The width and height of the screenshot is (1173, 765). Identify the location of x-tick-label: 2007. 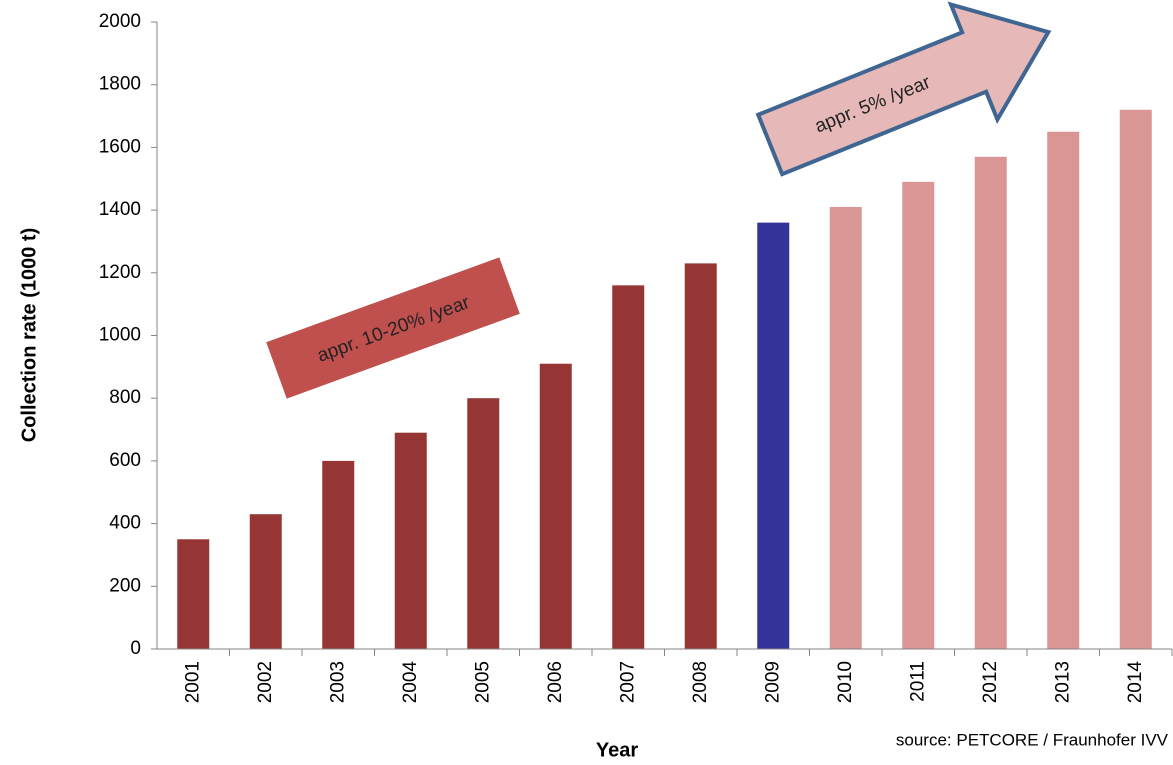
(627, 682).